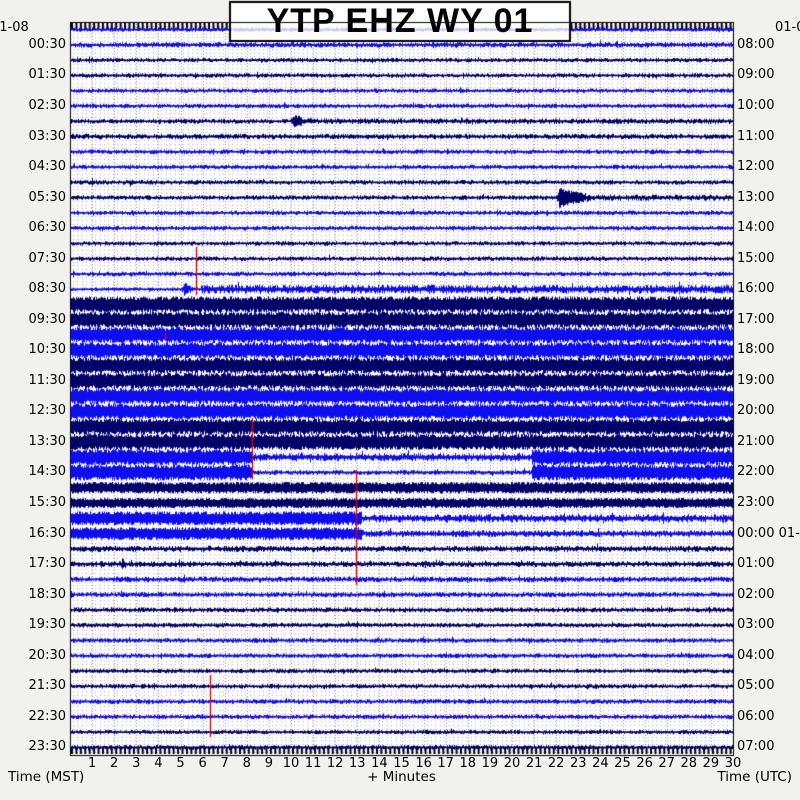 Image resolution: width=800 pixels, height=800 pixels. Describe the element at coordinates (423, 763) in the screenshot. I see `minute-tick-label: 16` at that location.